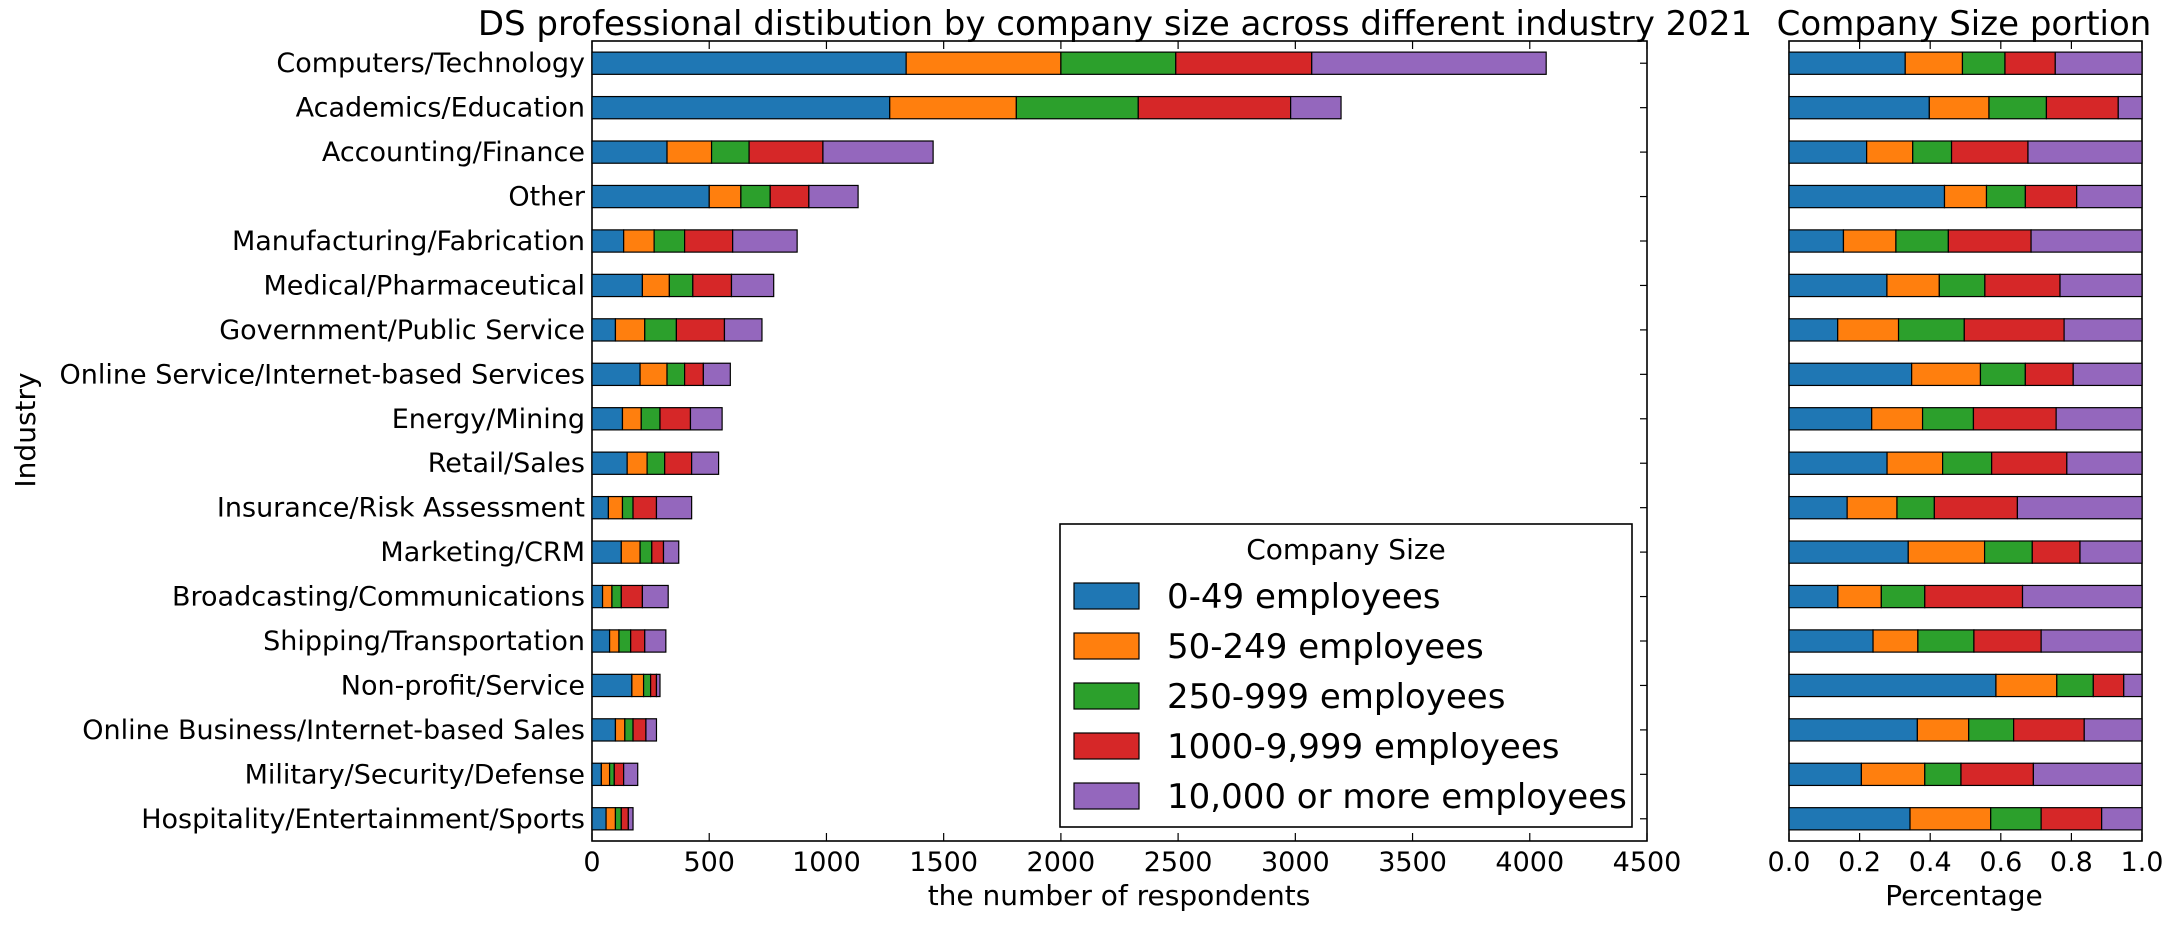  What do you see at coordinates (1178, 862) in the screenshot?
I see `main-chart-x-tick-label: 2500` at bounding box center [1178, 862].